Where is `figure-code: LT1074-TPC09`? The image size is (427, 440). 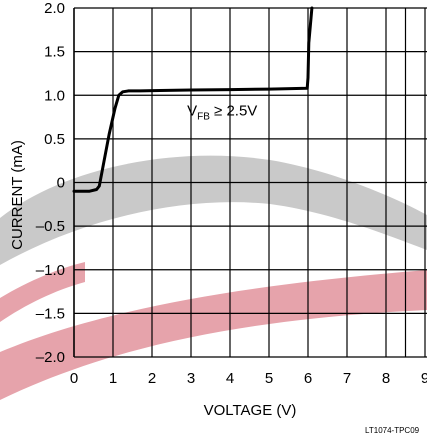 figure-code: LT1074-TPC09 is located at coordinates (392, 430).